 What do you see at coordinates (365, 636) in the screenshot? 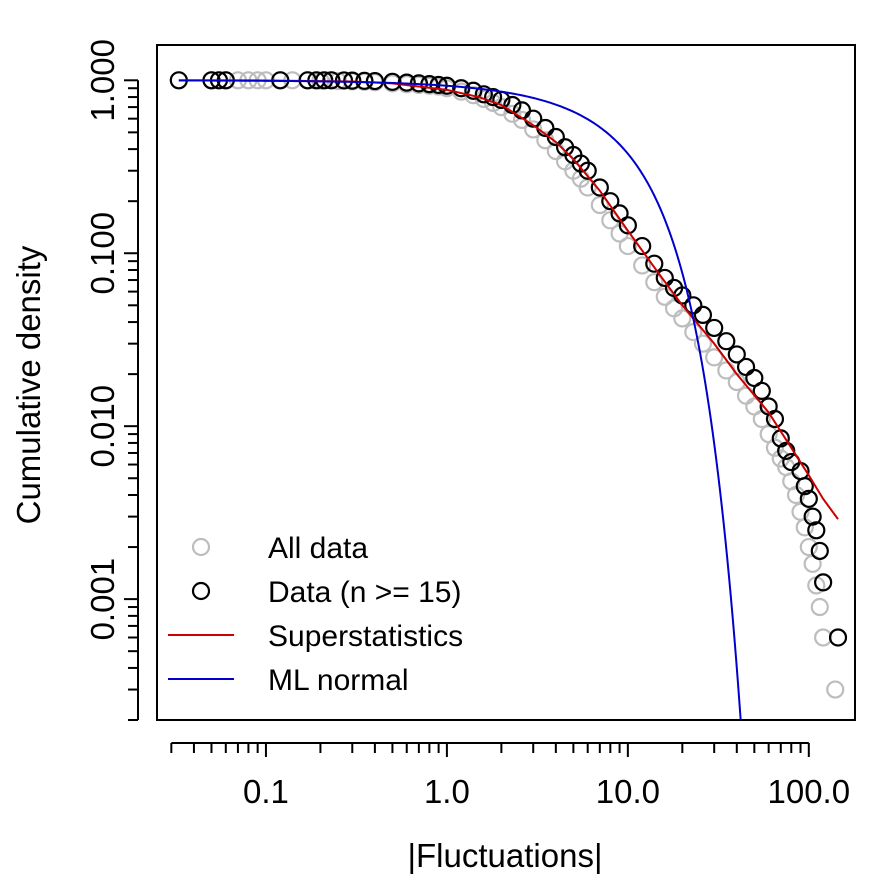
I see `legend-label: Superstatistics` at bounding box center [365, 636].